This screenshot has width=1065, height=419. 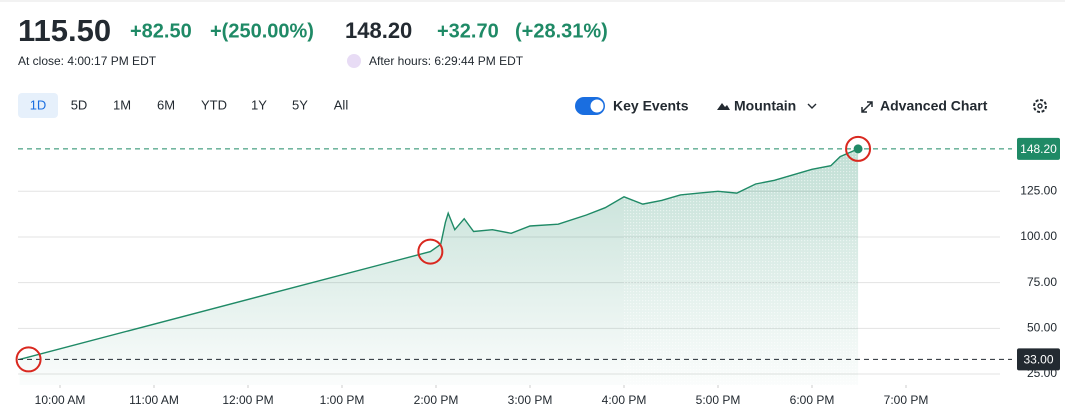 I want to click on x-tick-label: 5:00 PM, so click(x=718, y=400).